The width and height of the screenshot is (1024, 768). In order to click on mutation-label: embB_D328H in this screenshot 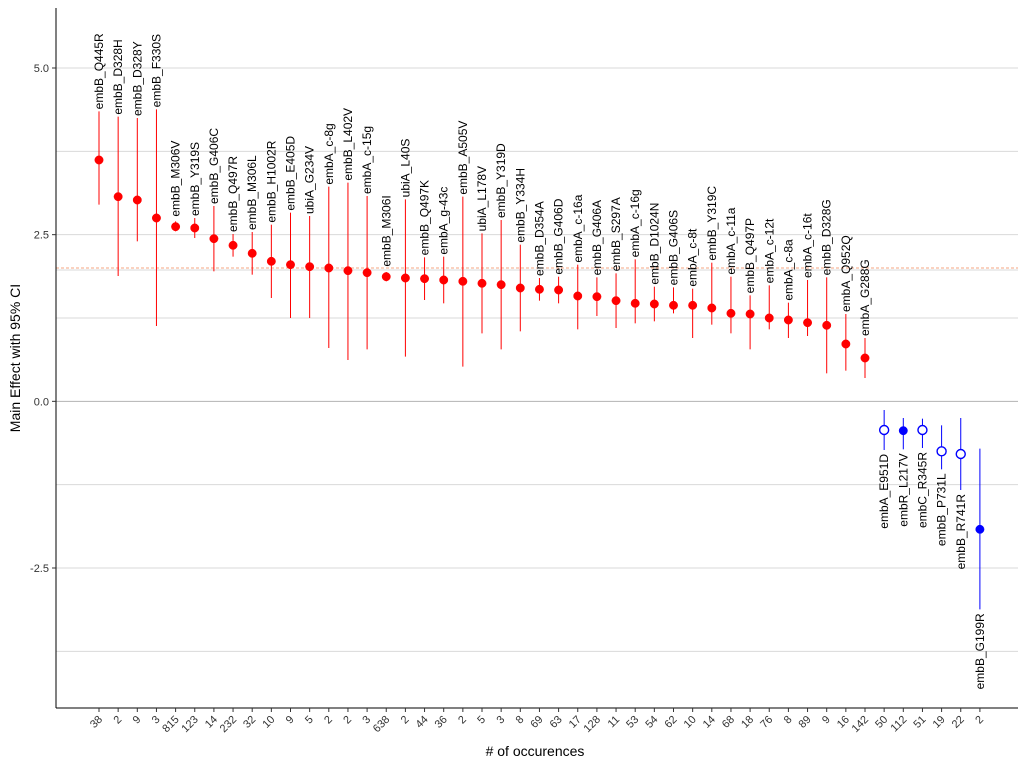, I will do `click(118, 76)`.